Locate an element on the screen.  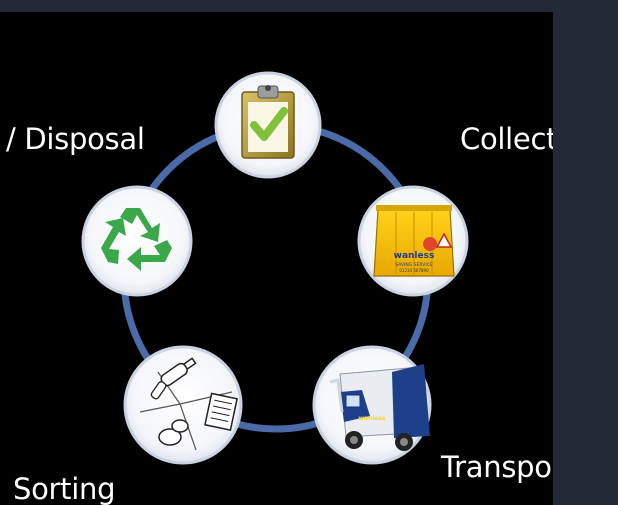
node-checklist is located at coordinates (268, 125).